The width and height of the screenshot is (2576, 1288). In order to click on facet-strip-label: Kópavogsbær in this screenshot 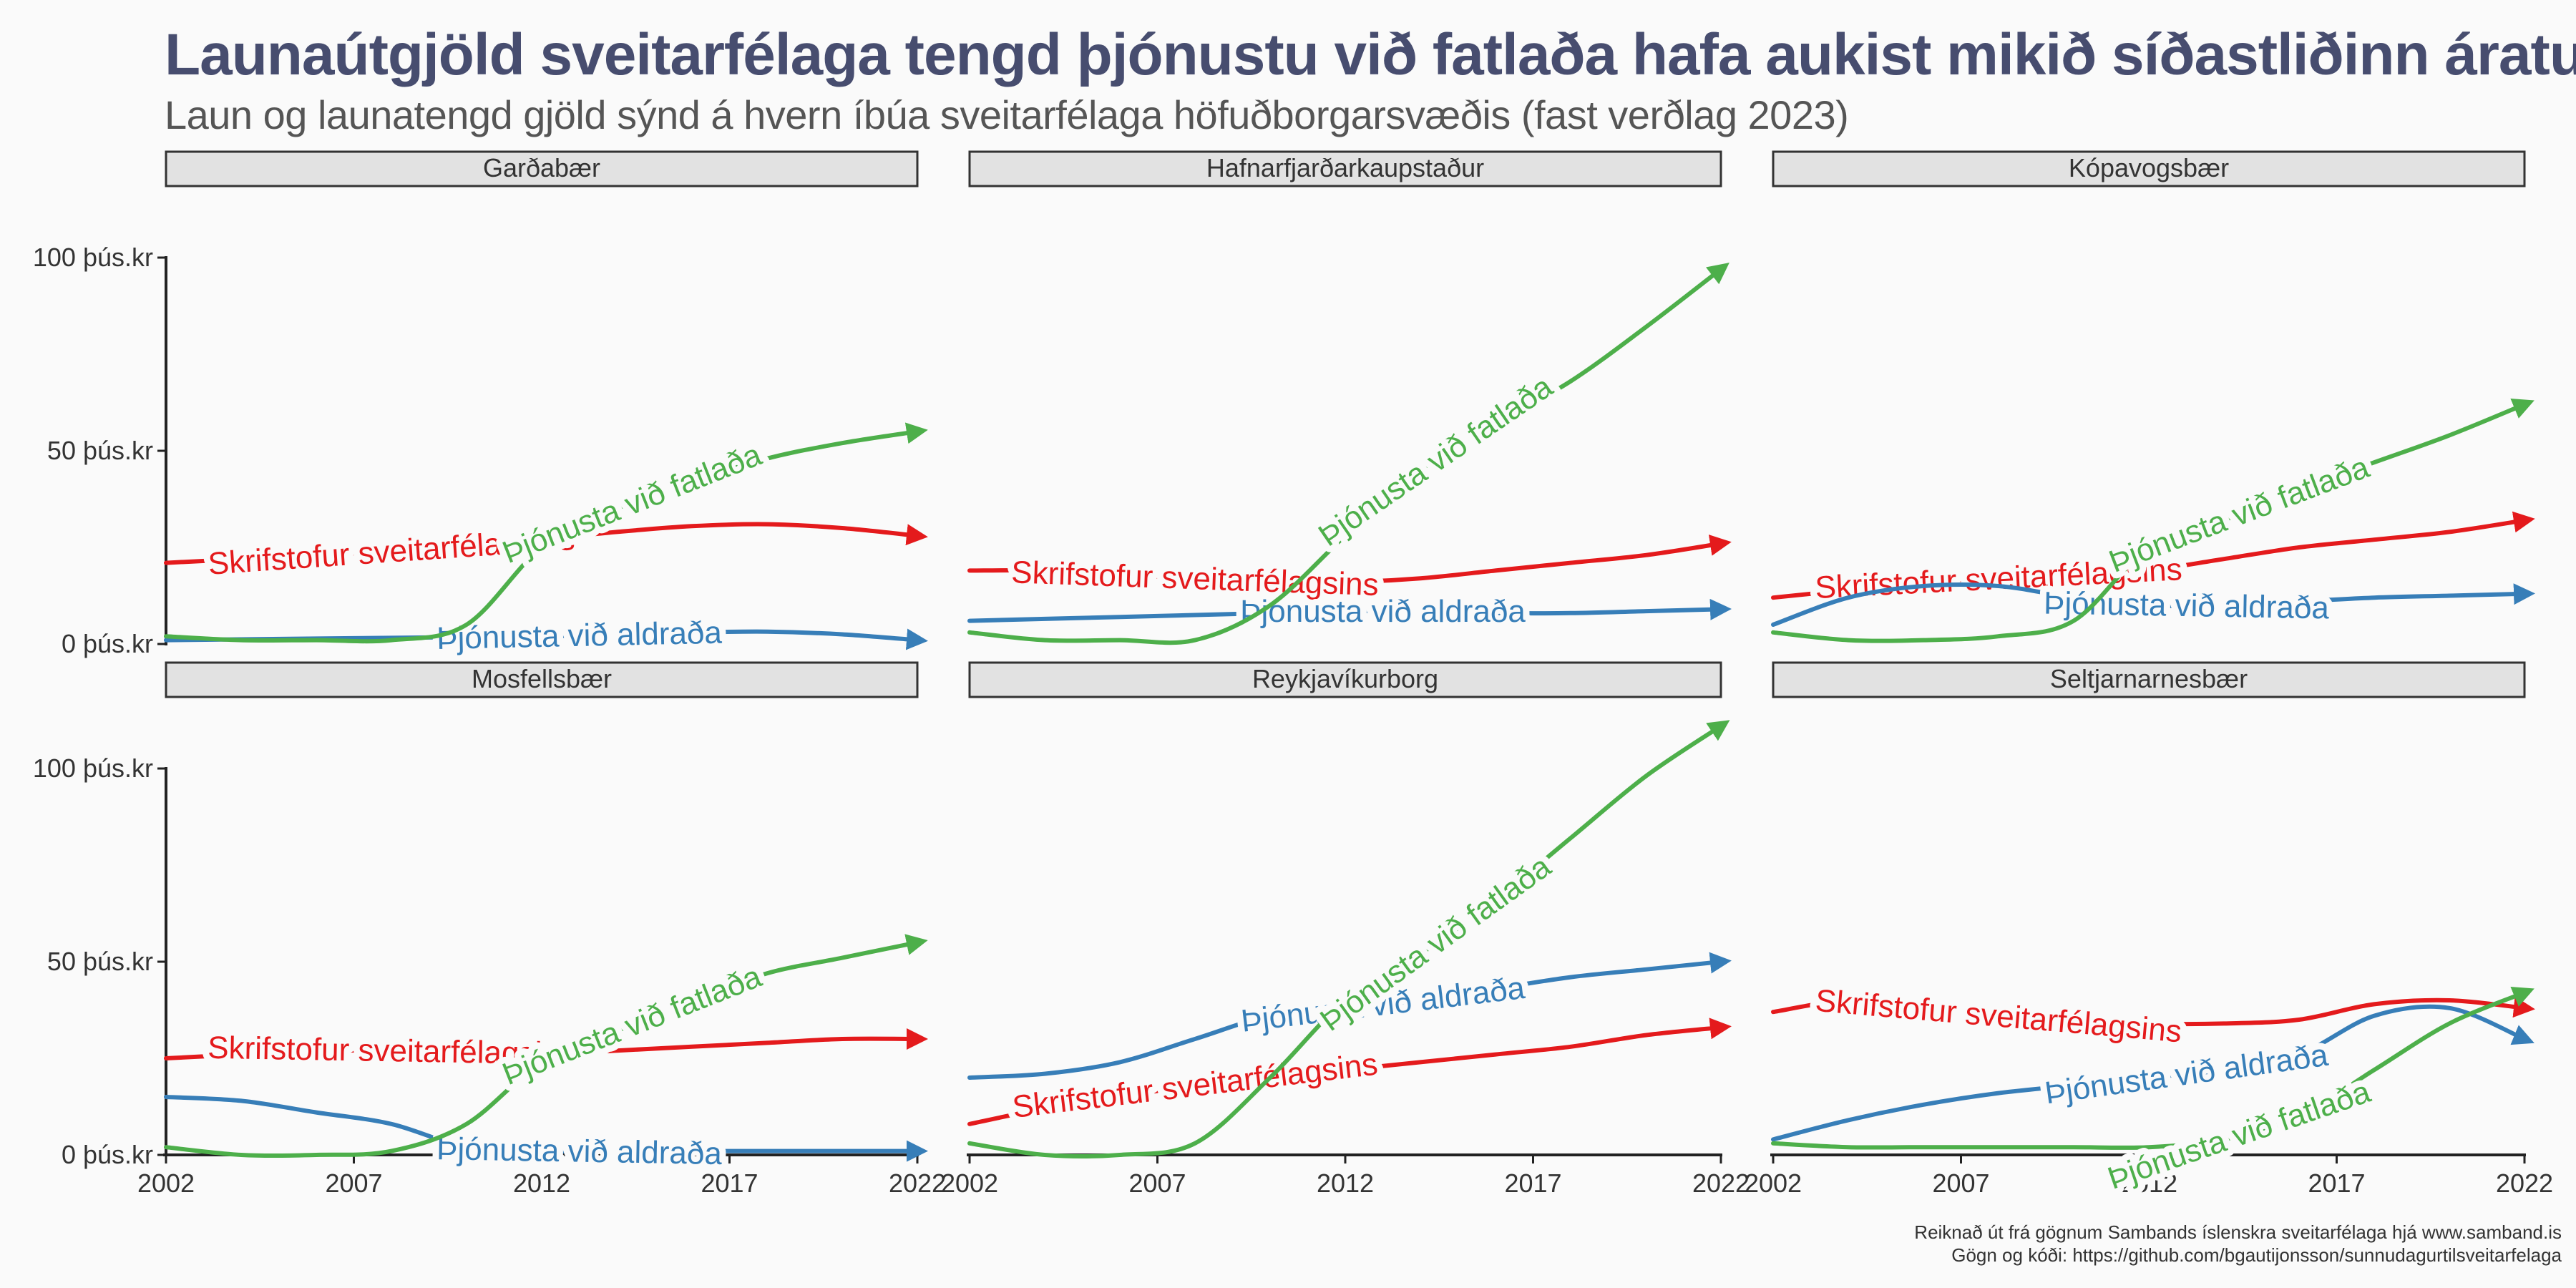, I will do `click(2149, 167)`.